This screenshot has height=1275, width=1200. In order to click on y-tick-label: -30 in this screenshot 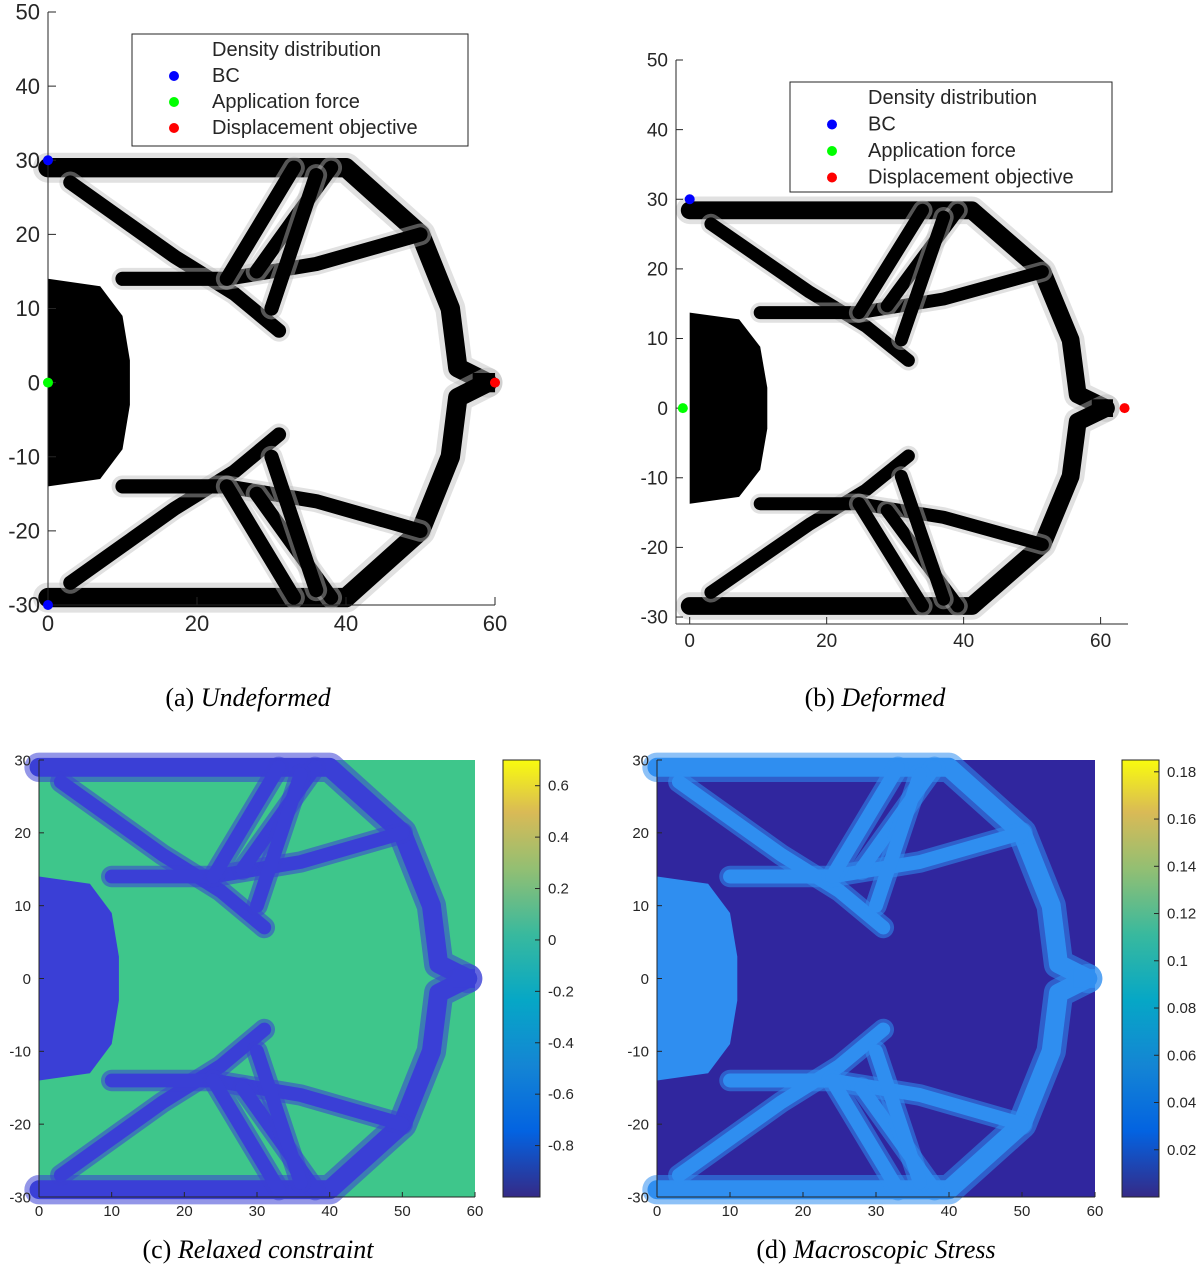, I will do `click(654, 618)`.